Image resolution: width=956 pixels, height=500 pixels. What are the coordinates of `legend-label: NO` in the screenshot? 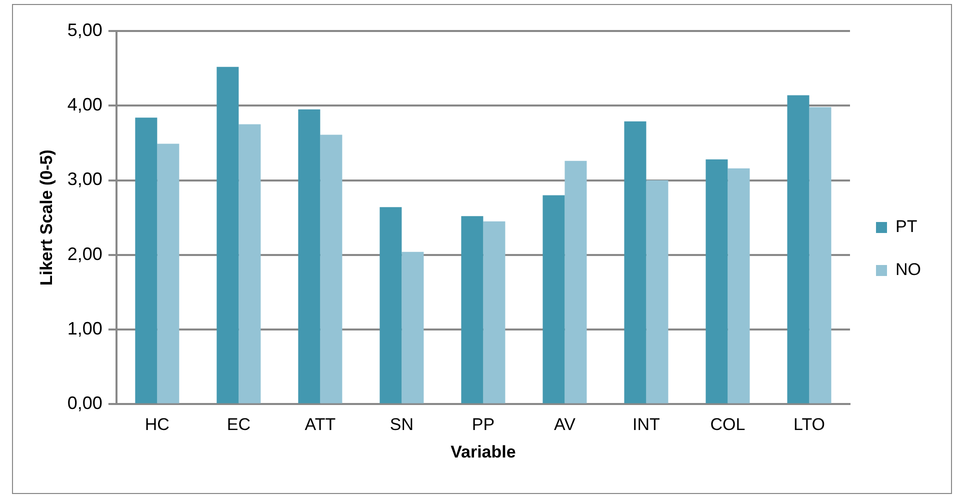 It's located at (908, 270).